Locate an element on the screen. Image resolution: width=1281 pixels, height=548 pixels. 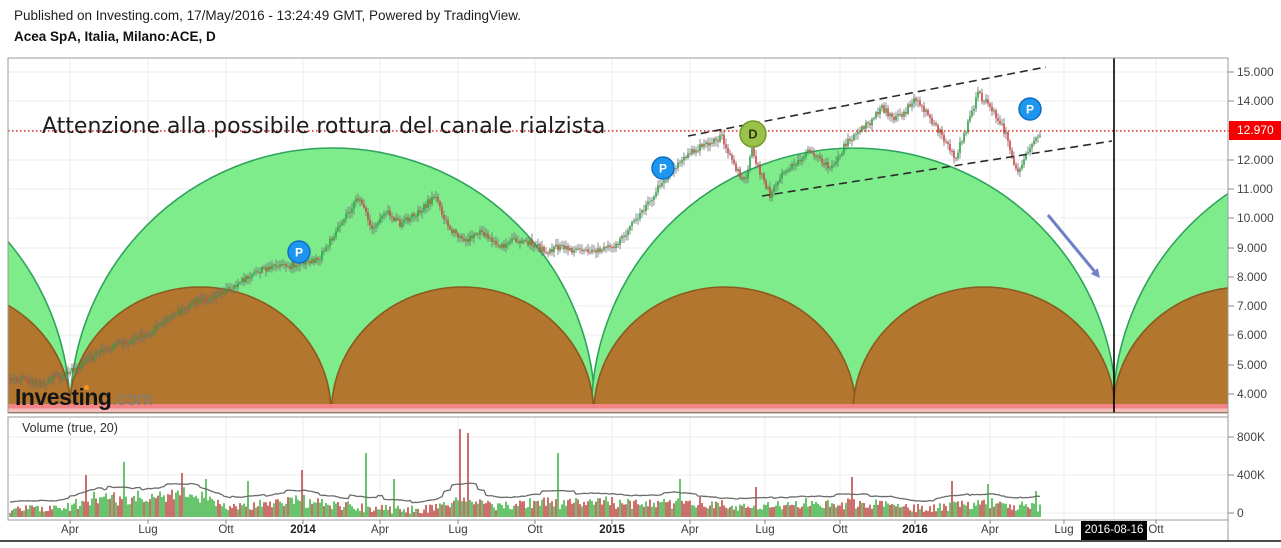
cycle-marker-d: D is located at coordinates (753, 134).